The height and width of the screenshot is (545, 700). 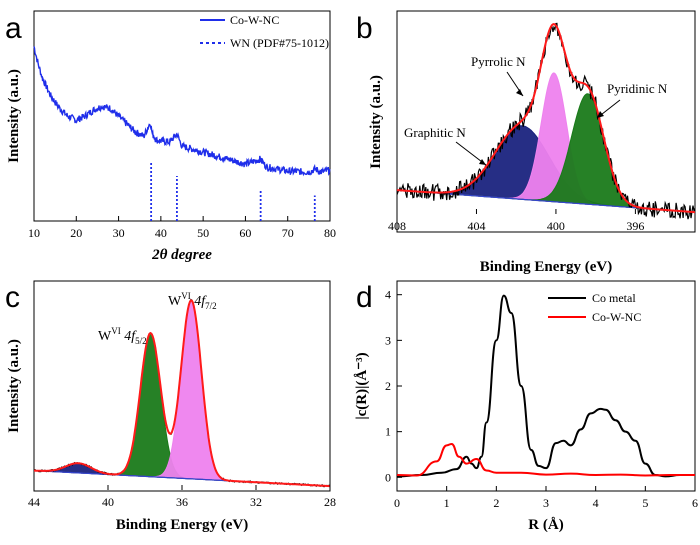 What do you see at coordinates (397, 226) in the screenshot?
I see `x-tick-label-b: 408` at bounding box center [397, 226].